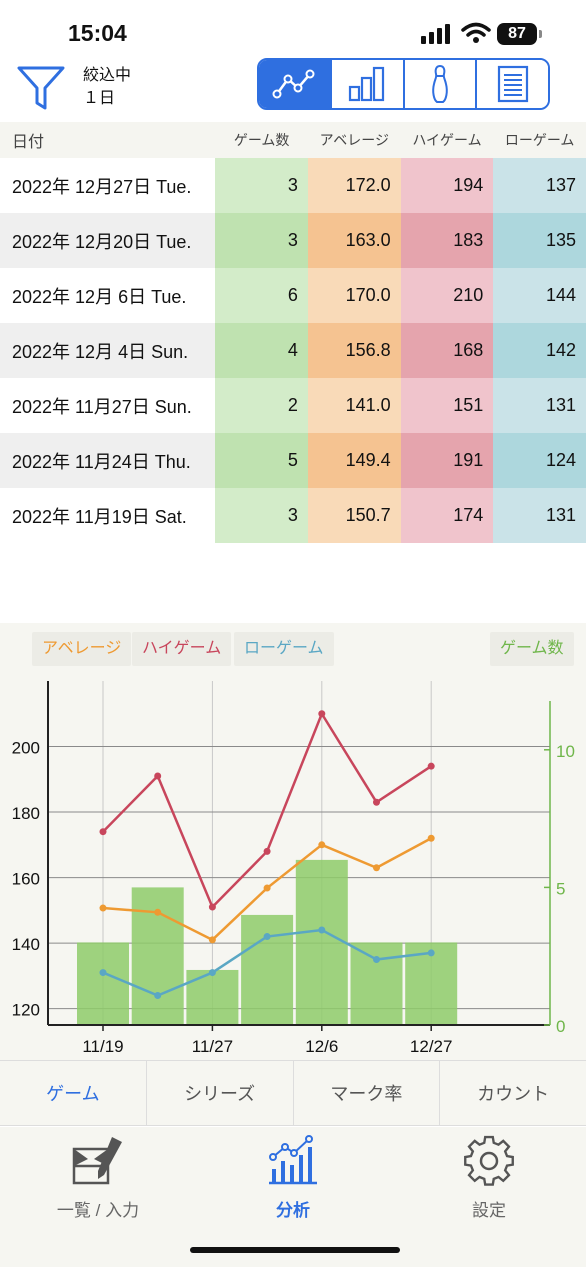 This screenshot has width=586, height=1267. I want to click on row-average: 172.0, so click(354, 185).